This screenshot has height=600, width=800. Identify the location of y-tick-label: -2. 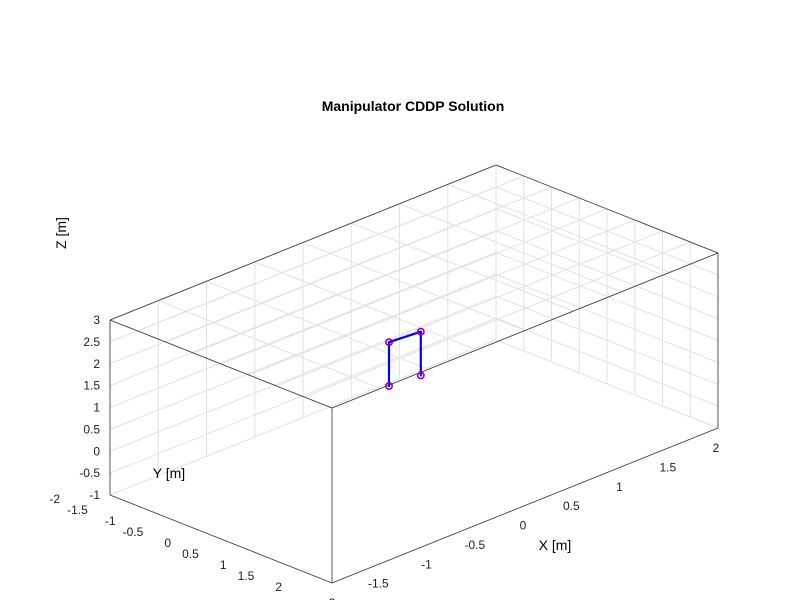
(54, 499).